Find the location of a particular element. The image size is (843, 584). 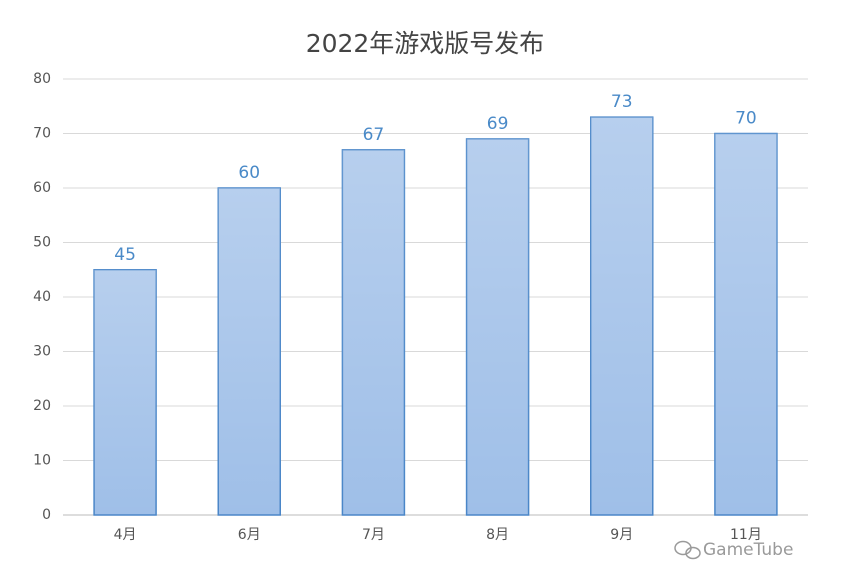

x-tick-label: 7月 is located at coordinates (373, 535).